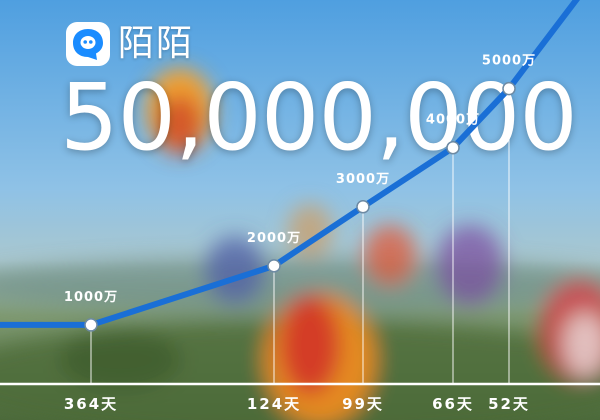 The height and width of the screenshot is (420, 600). Describe the element at coordinates (363, 404) in the screenshot. I see `interval-label-3: 99天` at that location.